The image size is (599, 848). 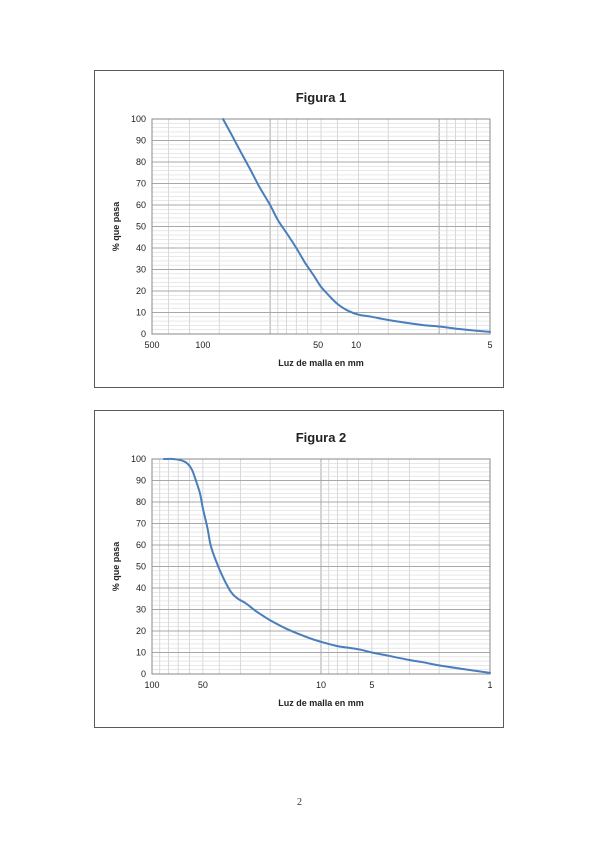 What do you see at coordinates (151, 345) in the screenshot?
I see `x-tick-label: 500` at bounding box center [151, 345].